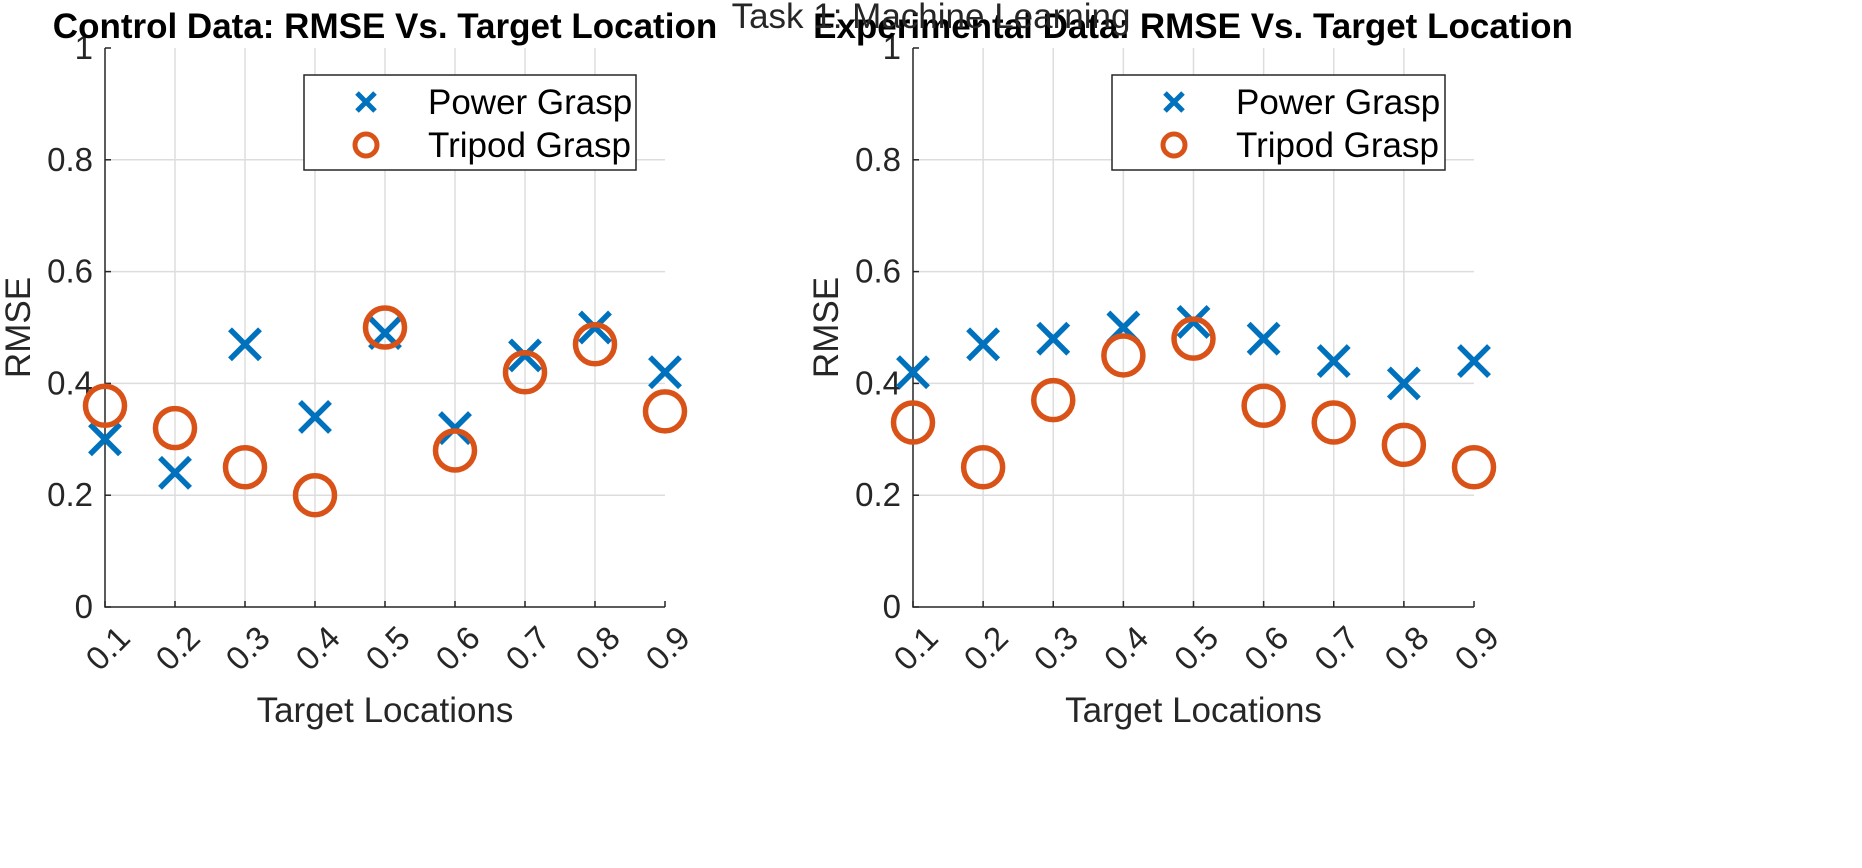  What do you see at coordinates (931, 18) in the screenshot?
I see `figure-suptitle: Task 1: Machine Learning` at bounding box center [931, 18].